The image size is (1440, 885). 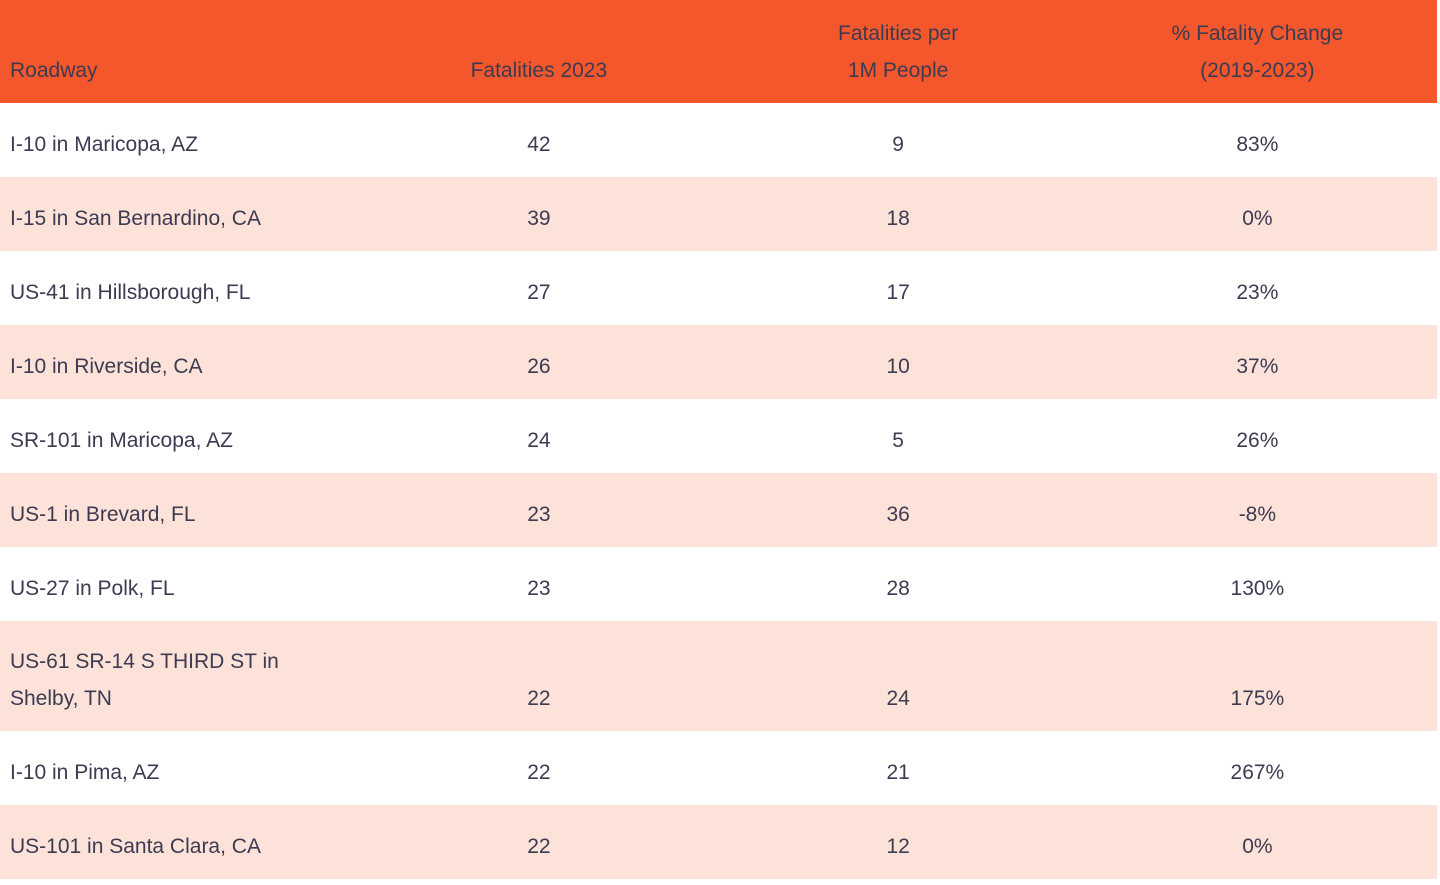 I want to click on cell-roadway: US-27 in Polk, FL, so click(x=92, y=588).